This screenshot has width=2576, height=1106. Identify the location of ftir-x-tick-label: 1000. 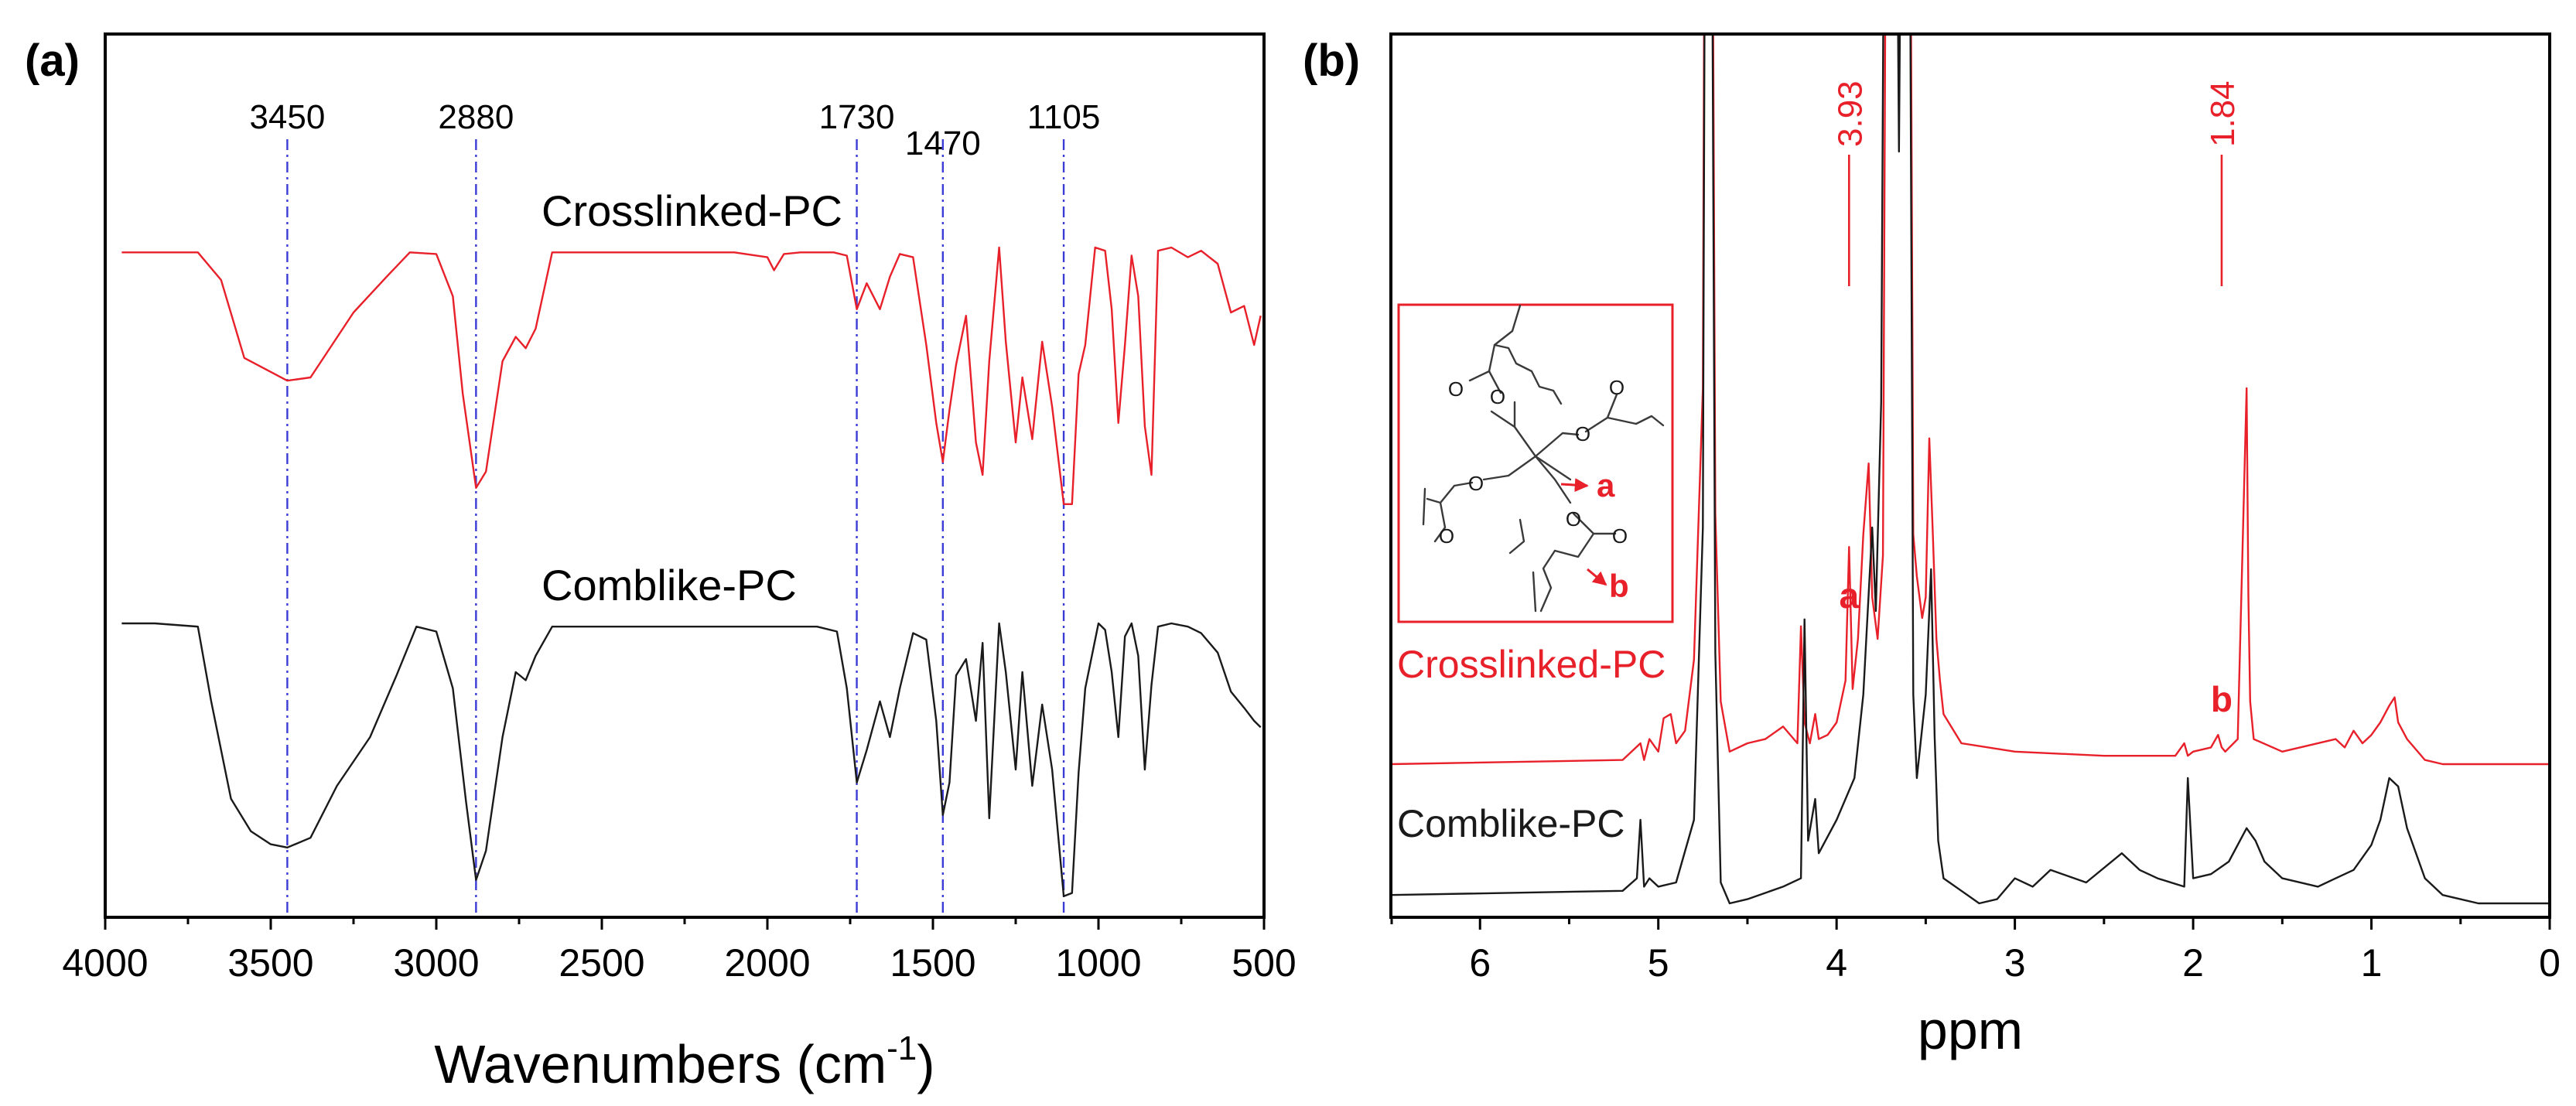
(1098, 963).